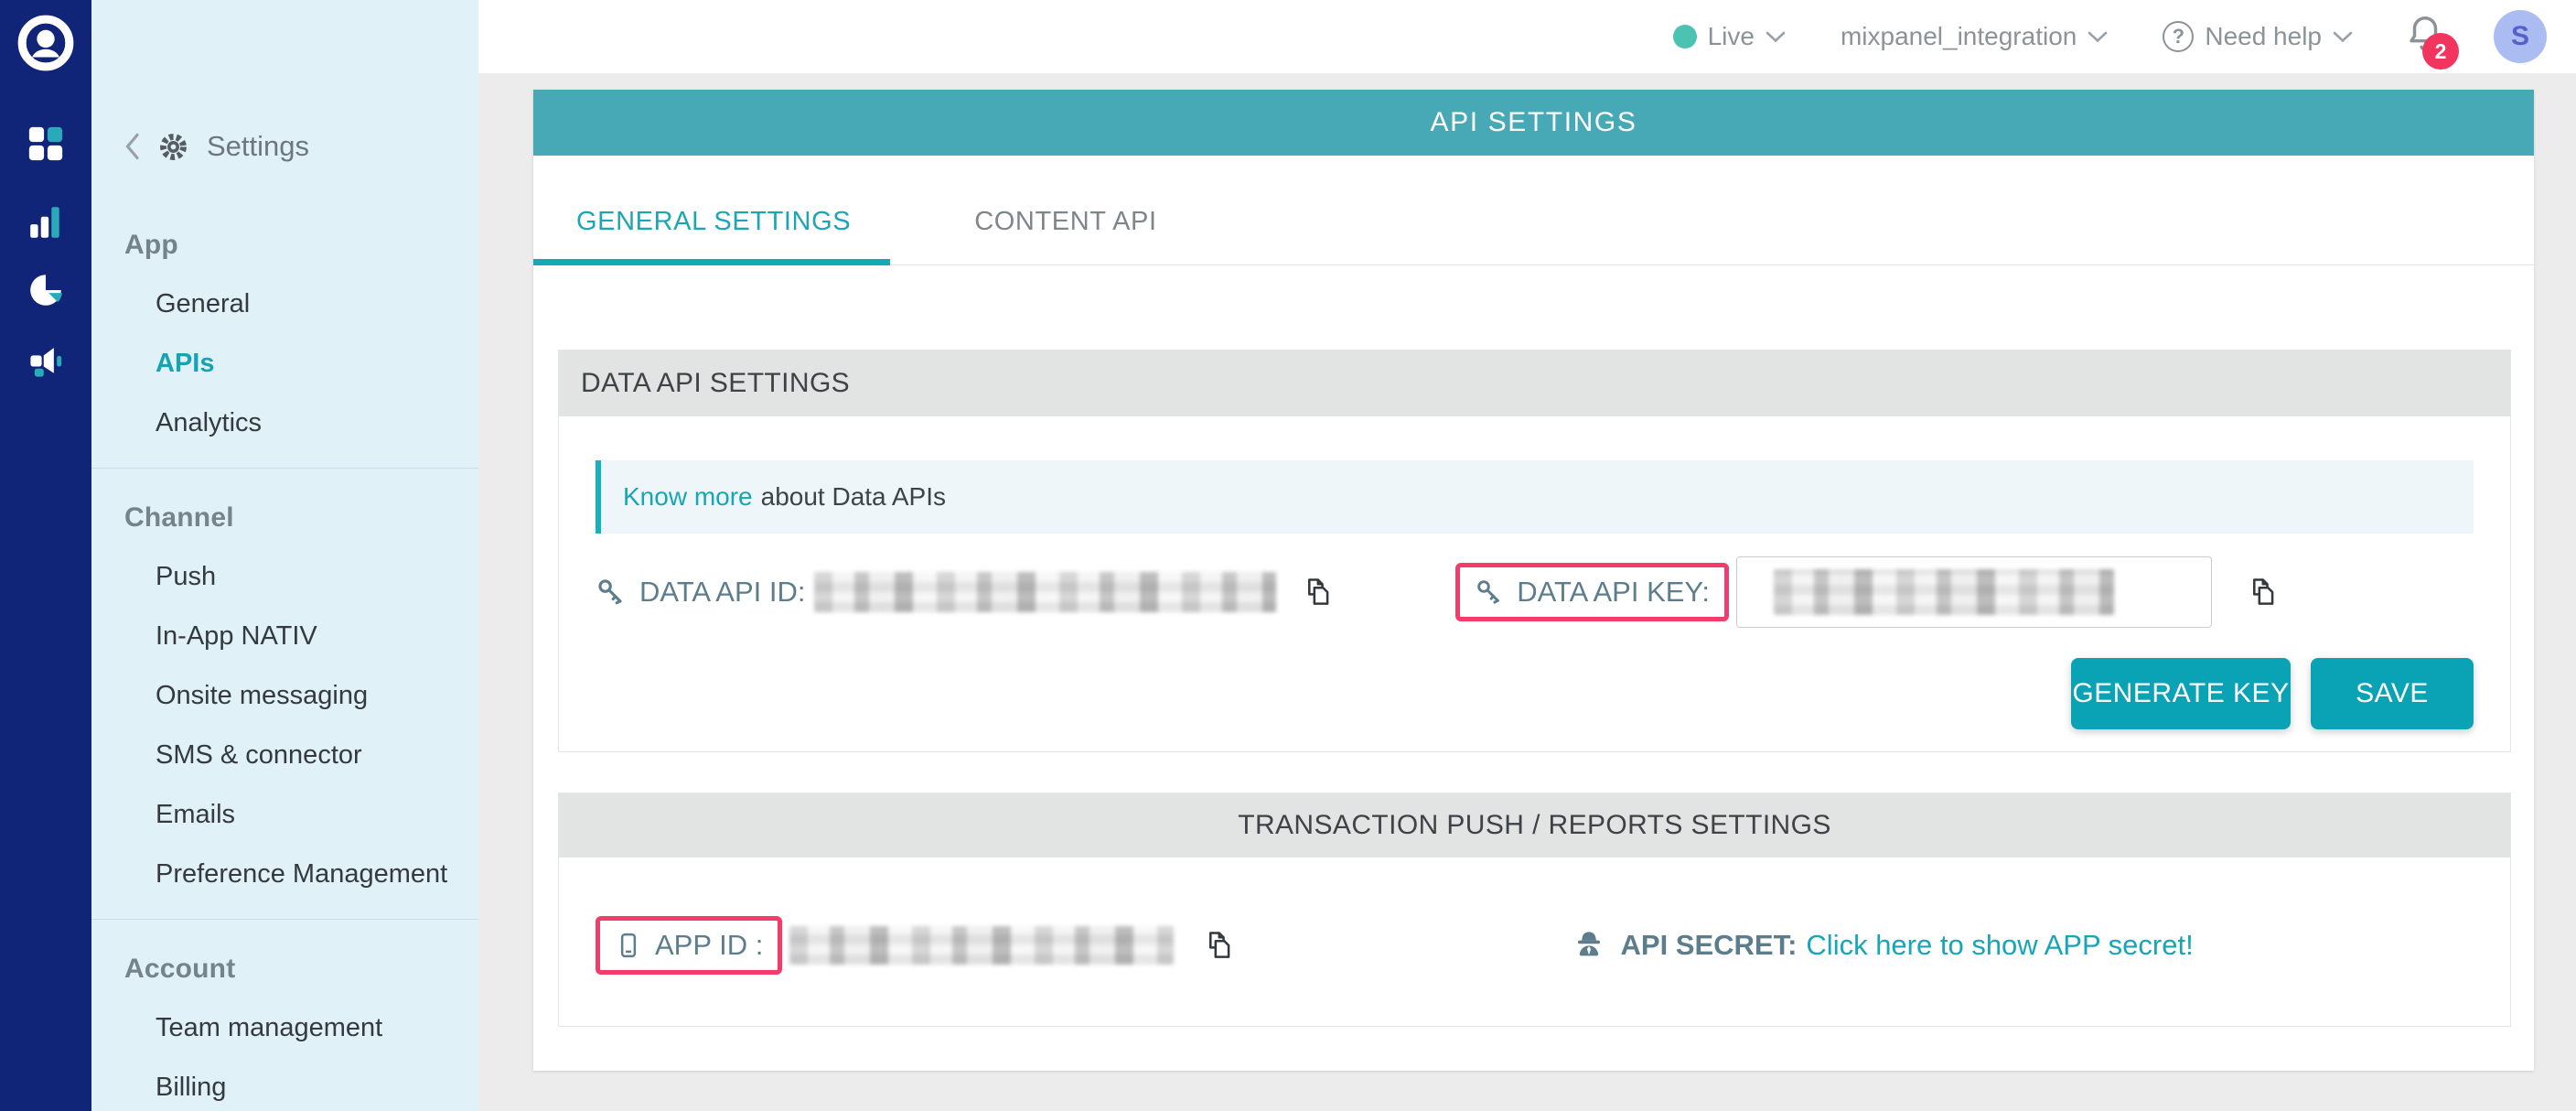  What do you see at coordinates (1533, 123) in the screenshot?
I see `page-title: API SETTINGS` at bounding box center [1533, 123].